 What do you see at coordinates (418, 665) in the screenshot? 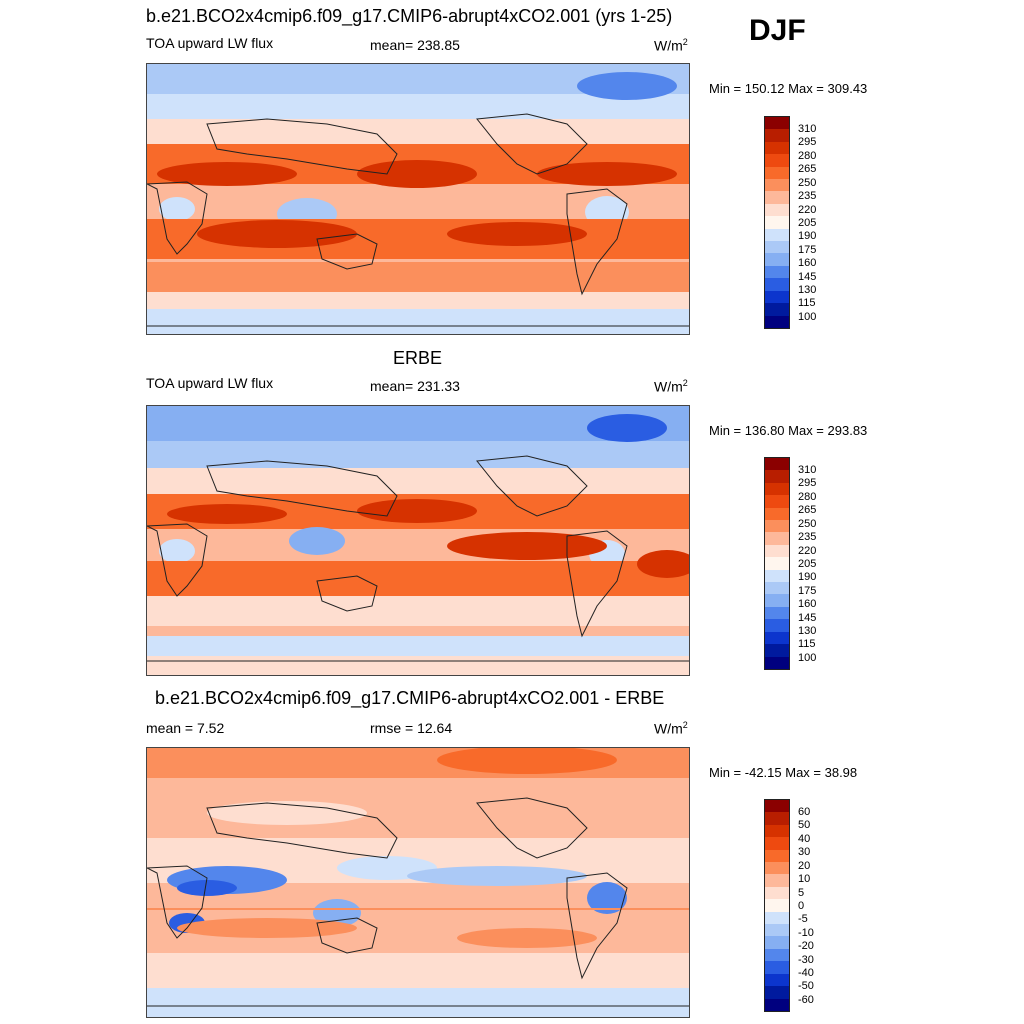
I see `panel2-antarctic-edge` at bounding box center [418, 665].